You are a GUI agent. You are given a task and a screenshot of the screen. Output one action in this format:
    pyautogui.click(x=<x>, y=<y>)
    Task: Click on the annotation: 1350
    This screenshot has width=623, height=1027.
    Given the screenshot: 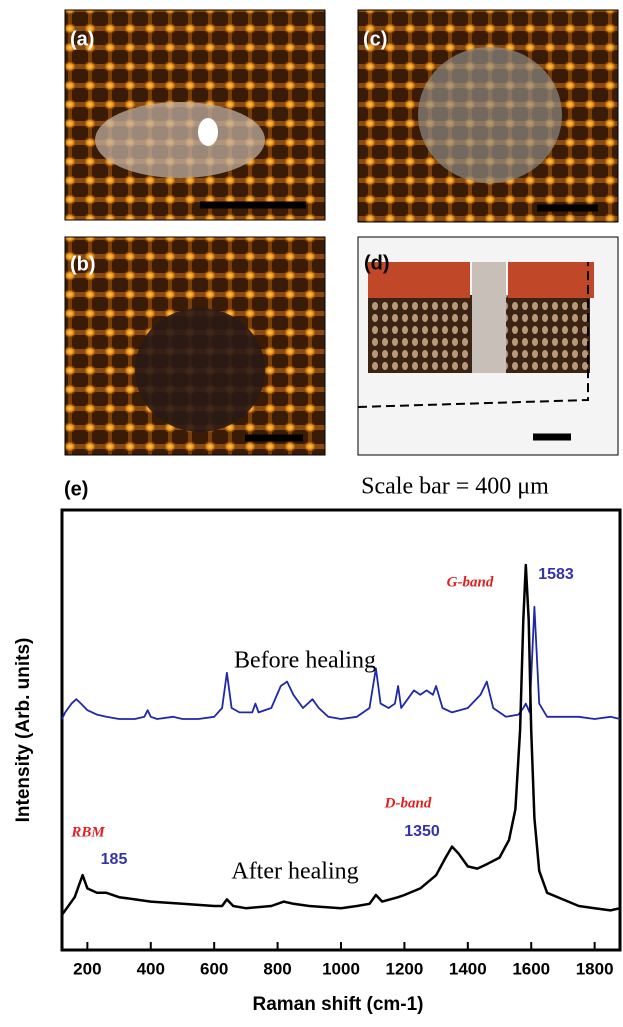 What is the action you would take?
    pyautogui.click(x=422, y=831)
    